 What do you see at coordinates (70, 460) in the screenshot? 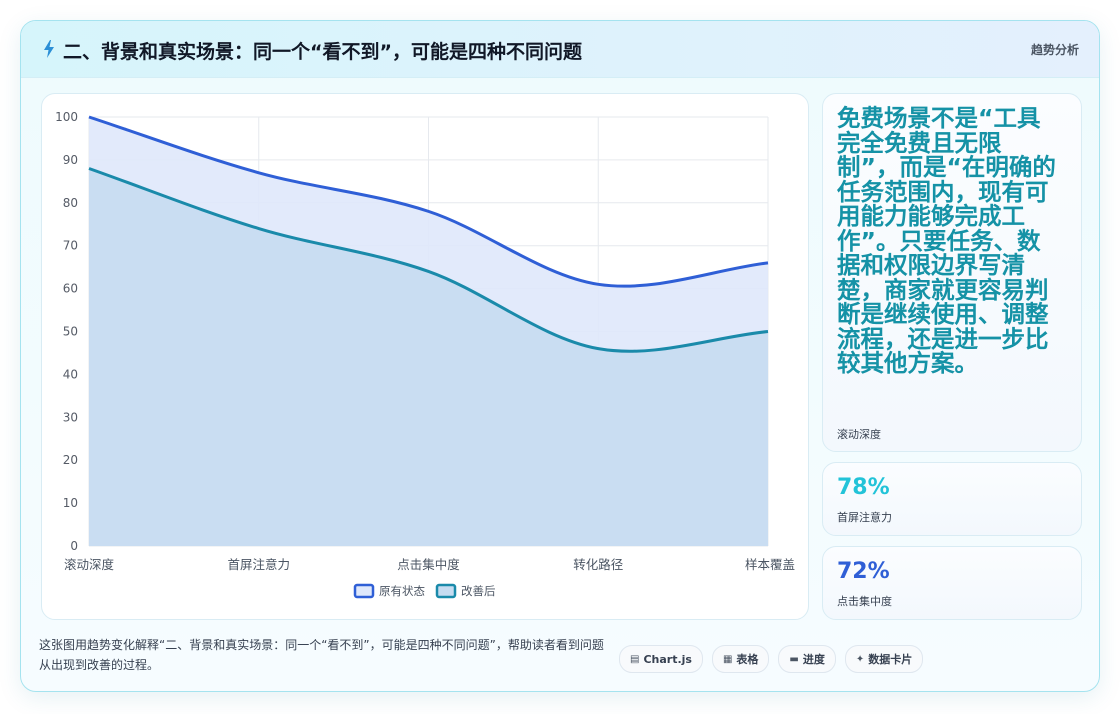
I see `y-tick-label: 20` at bounding box center [70, 460].